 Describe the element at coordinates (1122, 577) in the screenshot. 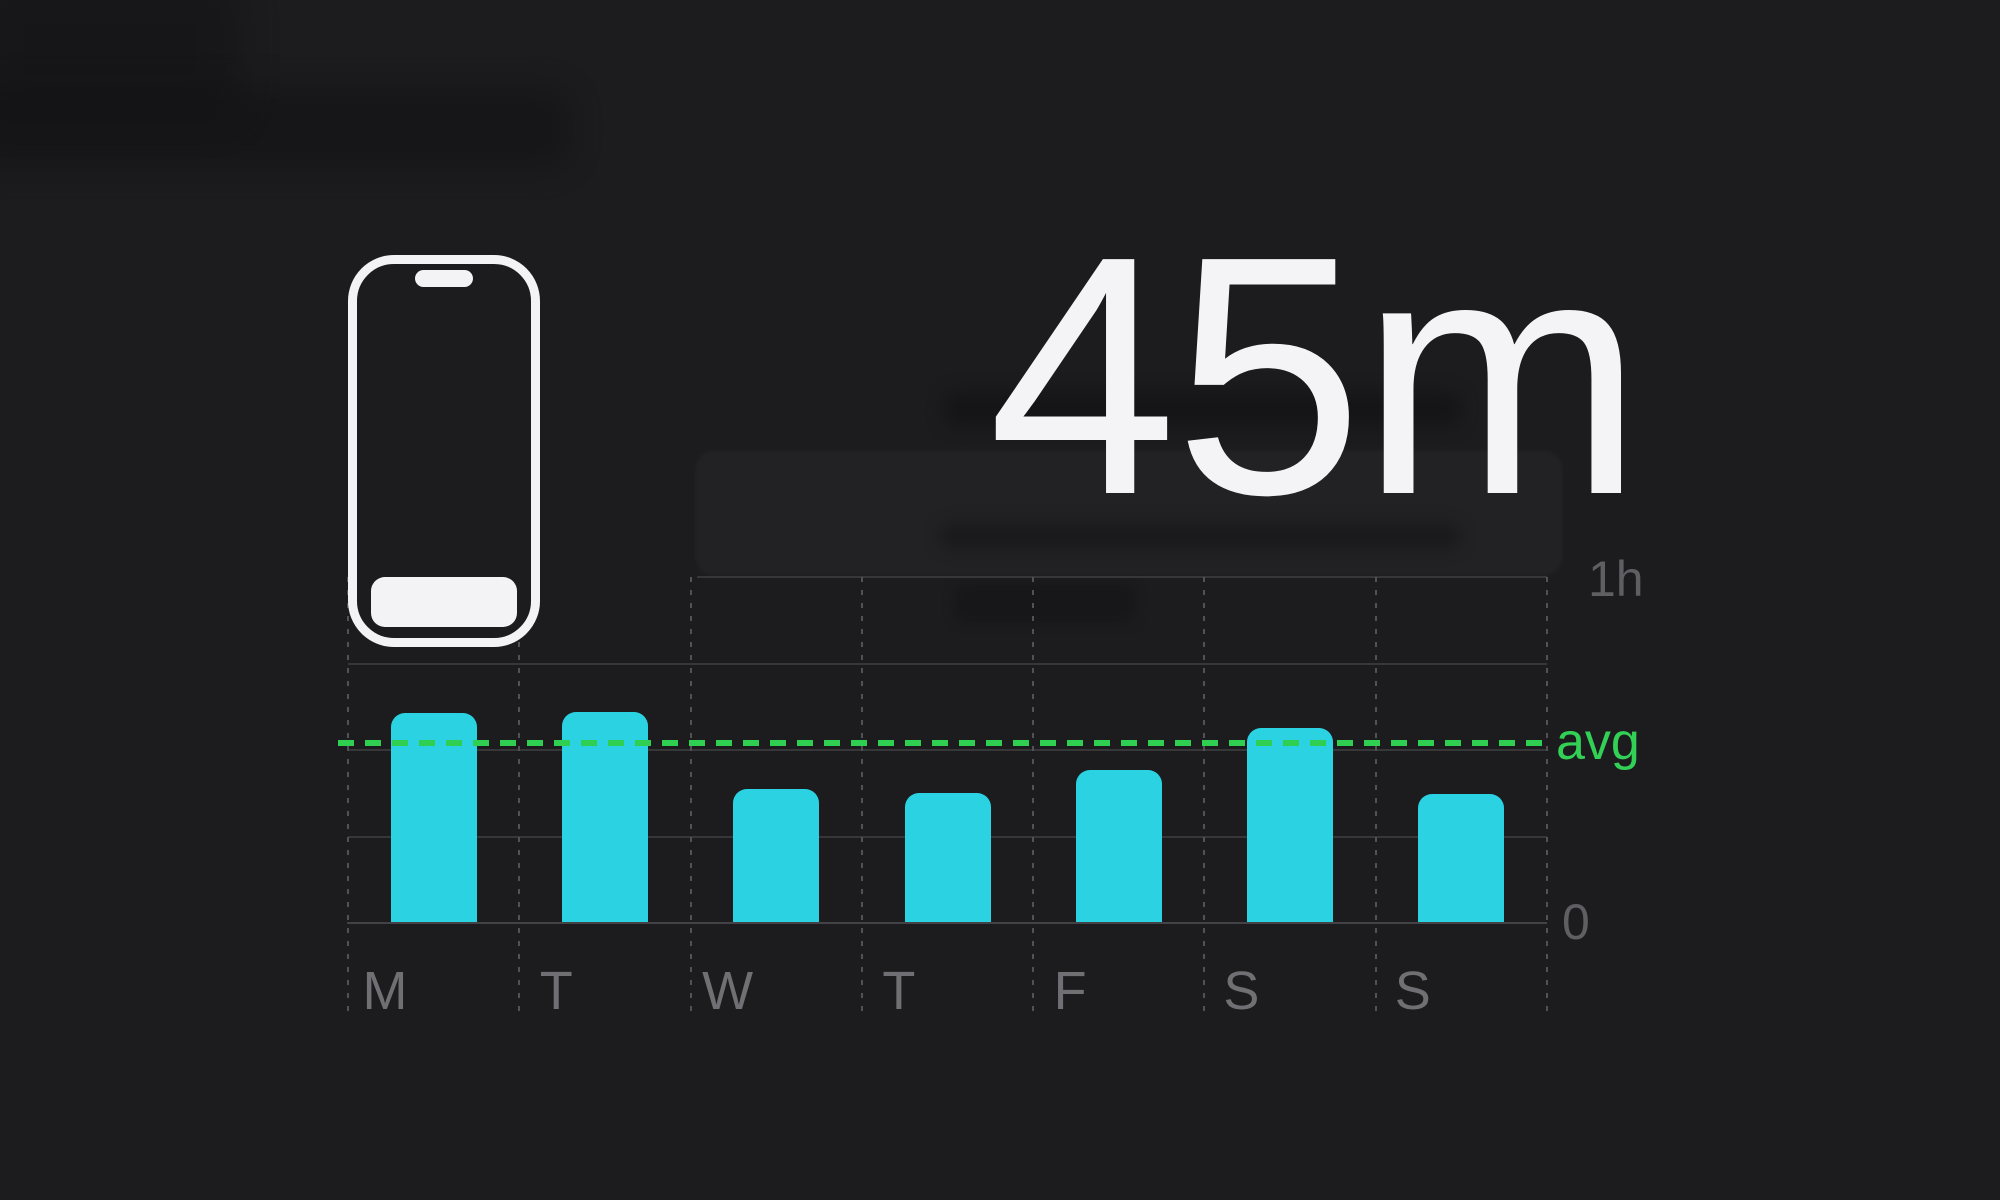

I see `grid-line-top` at that location.